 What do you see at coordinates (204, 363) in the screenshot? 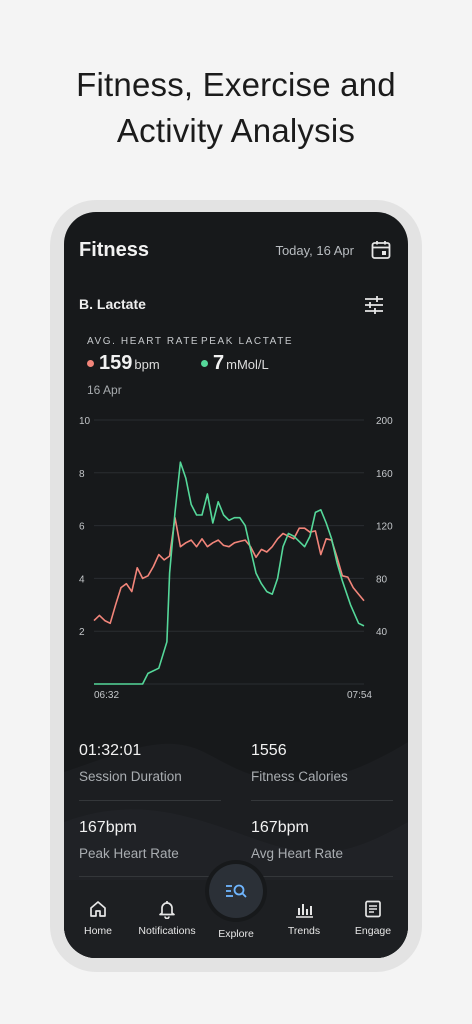
I see `lactate-legend-dot` at bounding box center [204, 363].